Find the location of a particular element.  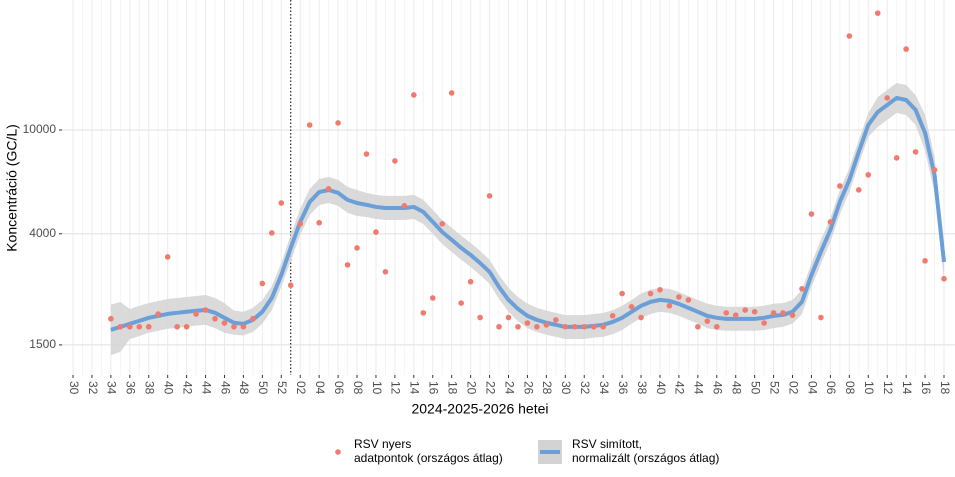

x-tick-label: 28 is located at coordinates (547, 388).